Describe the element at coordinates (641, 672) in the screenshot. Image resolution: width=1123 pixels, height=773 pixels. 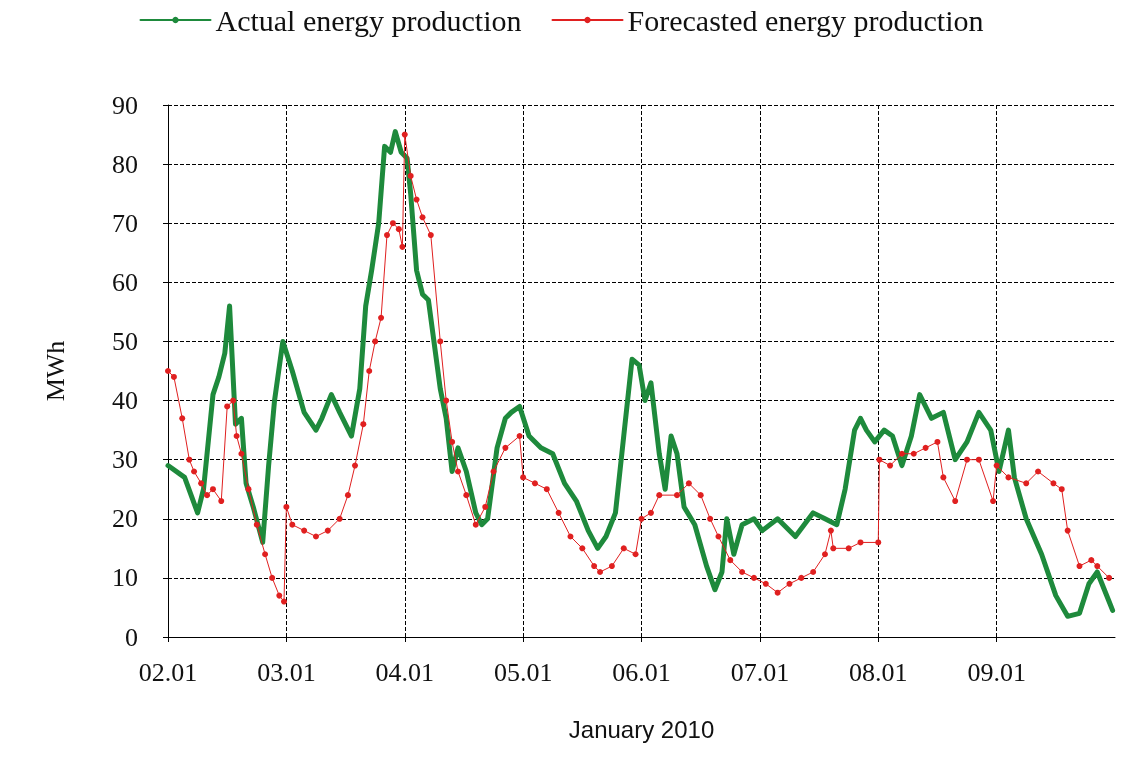
I see `x-tick-label: 06.01` at that location.